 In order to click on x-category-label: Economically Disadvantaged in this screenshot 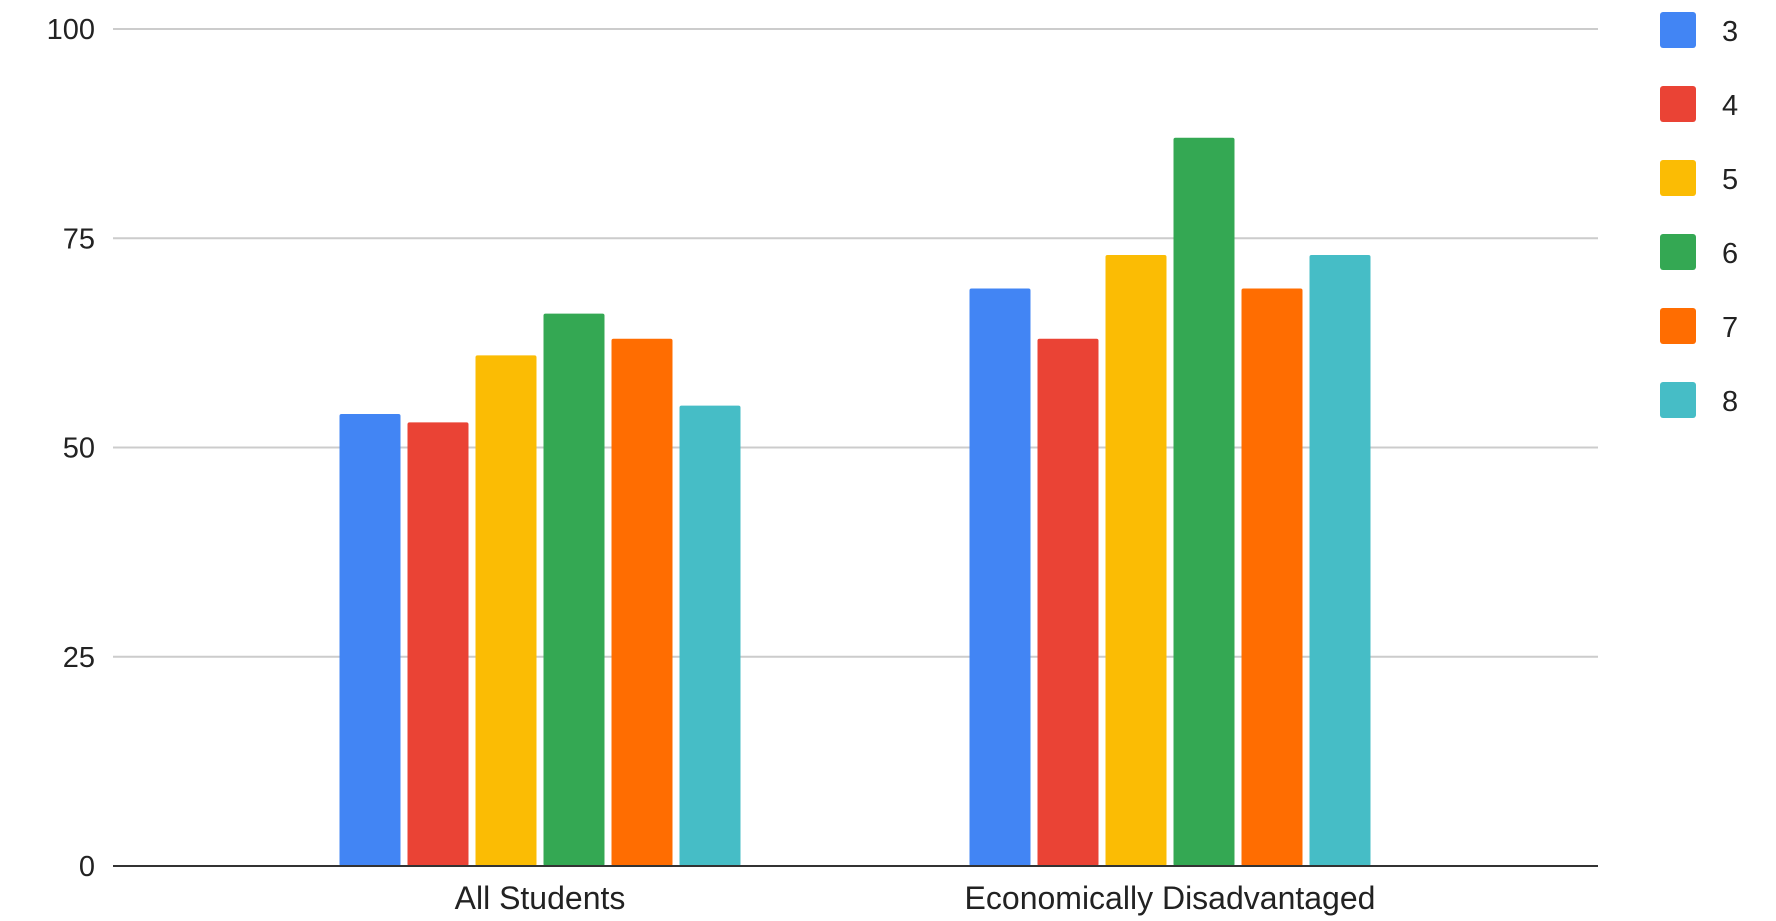, I will do `click(1170, 898)`.